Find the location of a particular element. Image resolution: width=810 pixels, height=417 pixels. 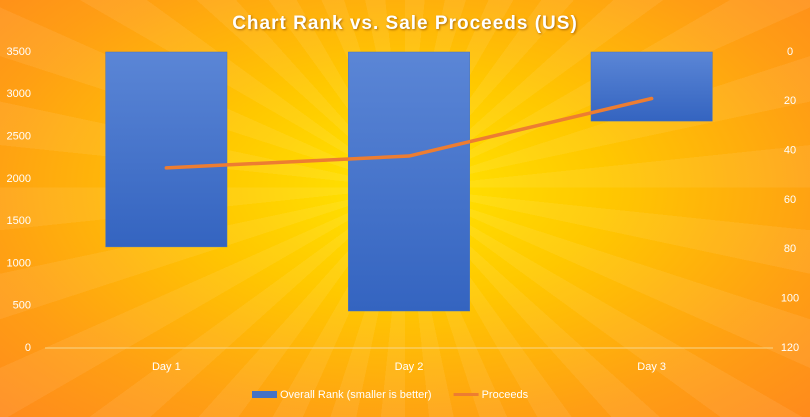

x-tick-label: Day 3 is located at coordinates (651, 367).